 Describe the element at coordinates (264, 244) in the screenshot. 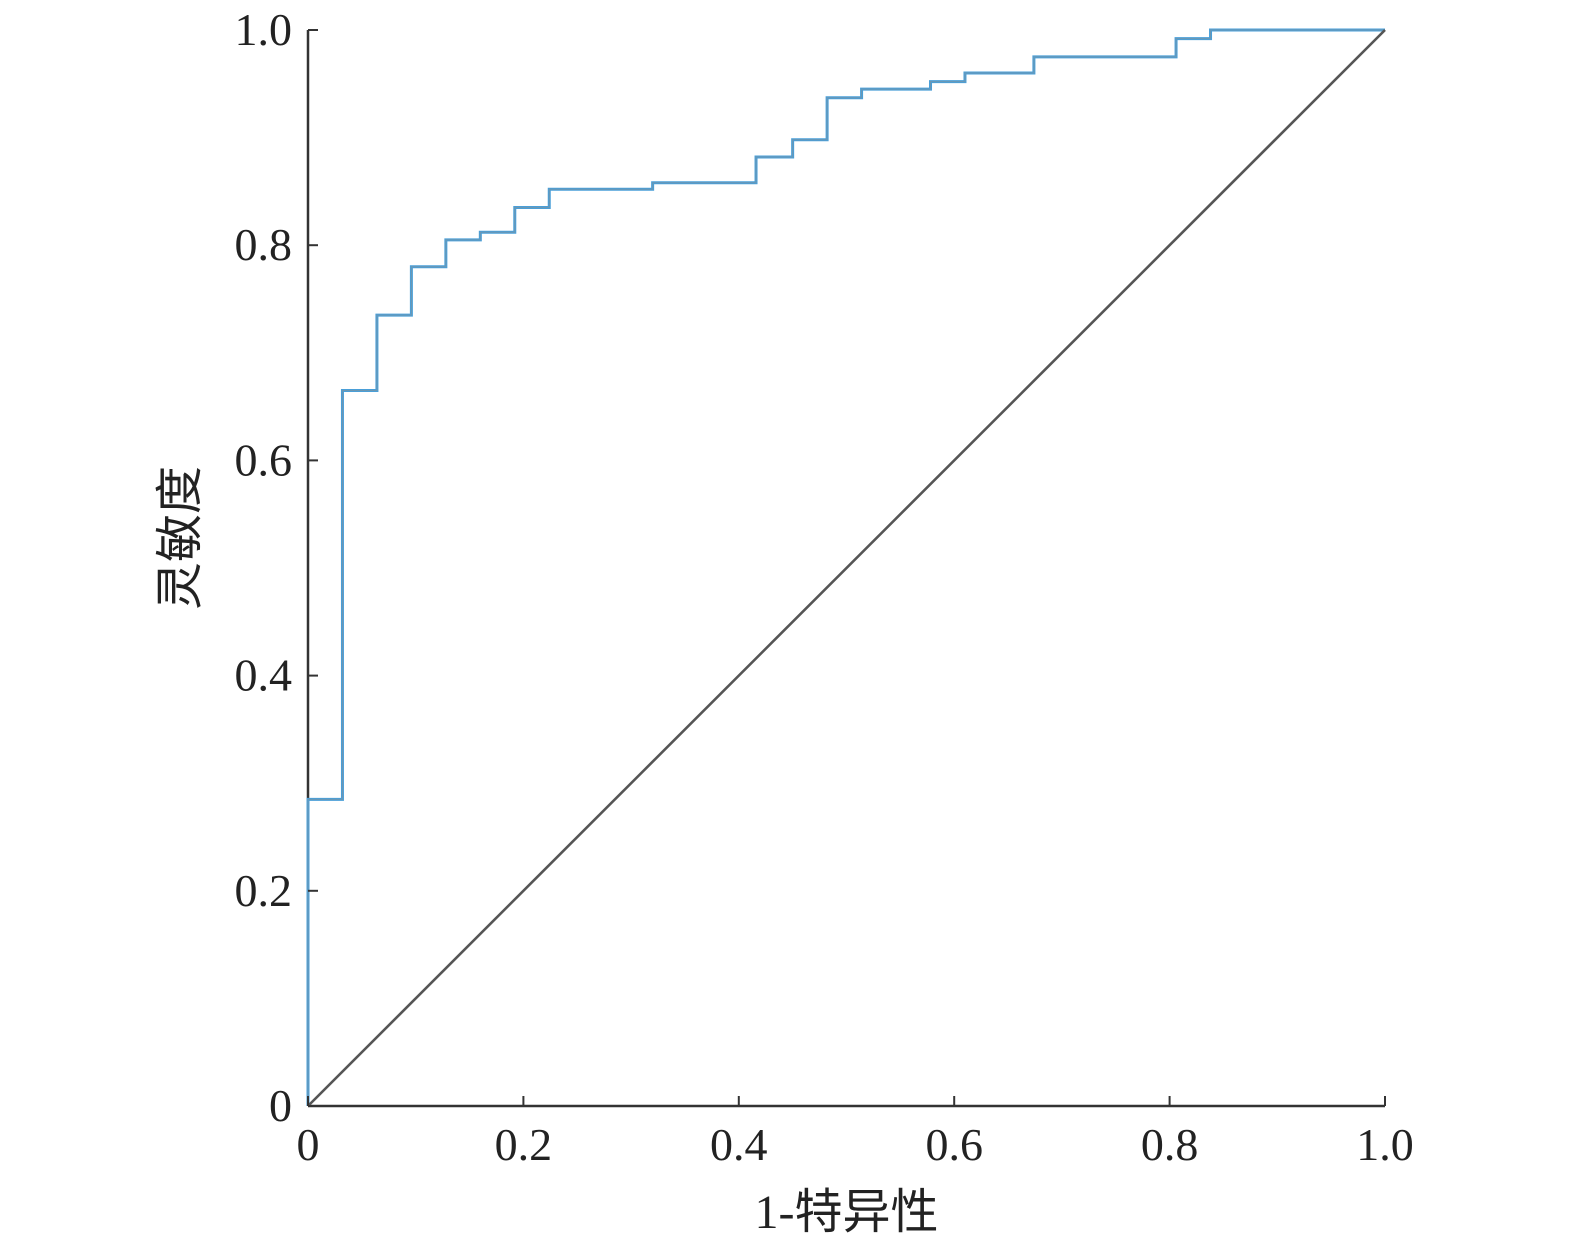

I see `y-tick-label: 0.8` at that location.